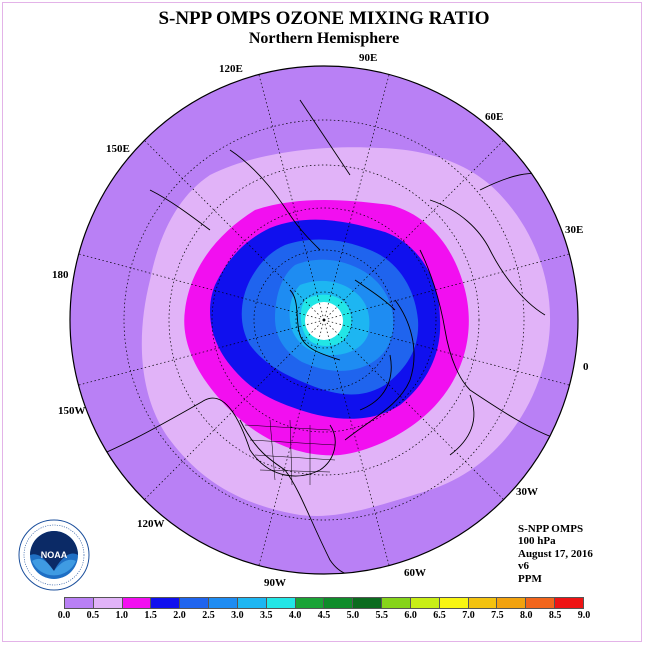  What do you see at coordinates (415, 573) in the screenshot?
I see `lon-label-60w: 60W` at bounding box center [415, 573].